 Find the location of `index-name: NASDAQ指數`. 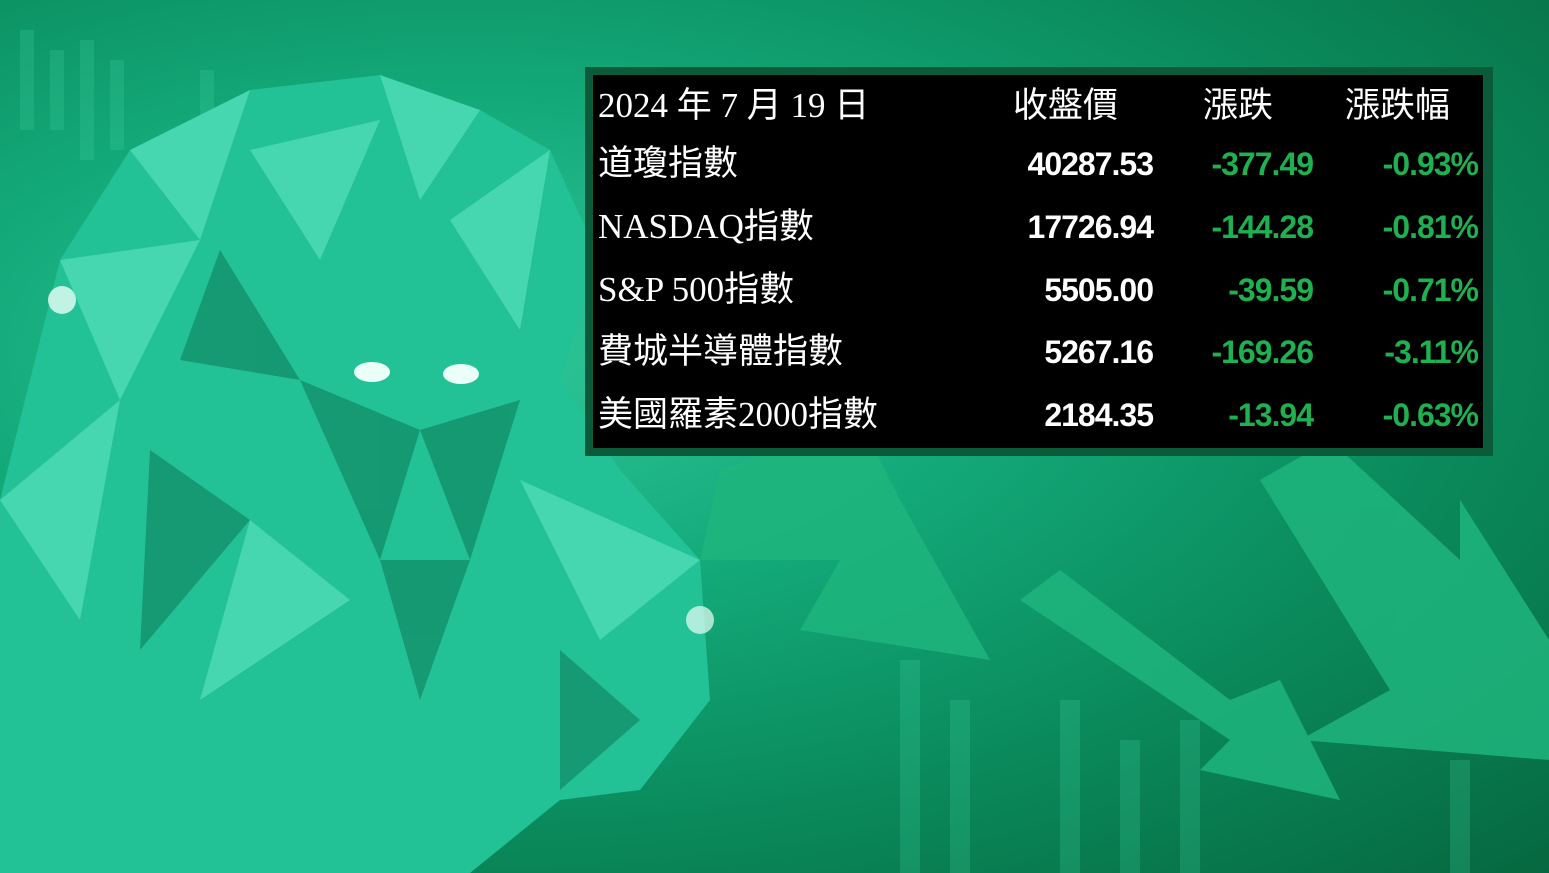

index-name: NASDAQ指數 is located at coordinates (706, 226).